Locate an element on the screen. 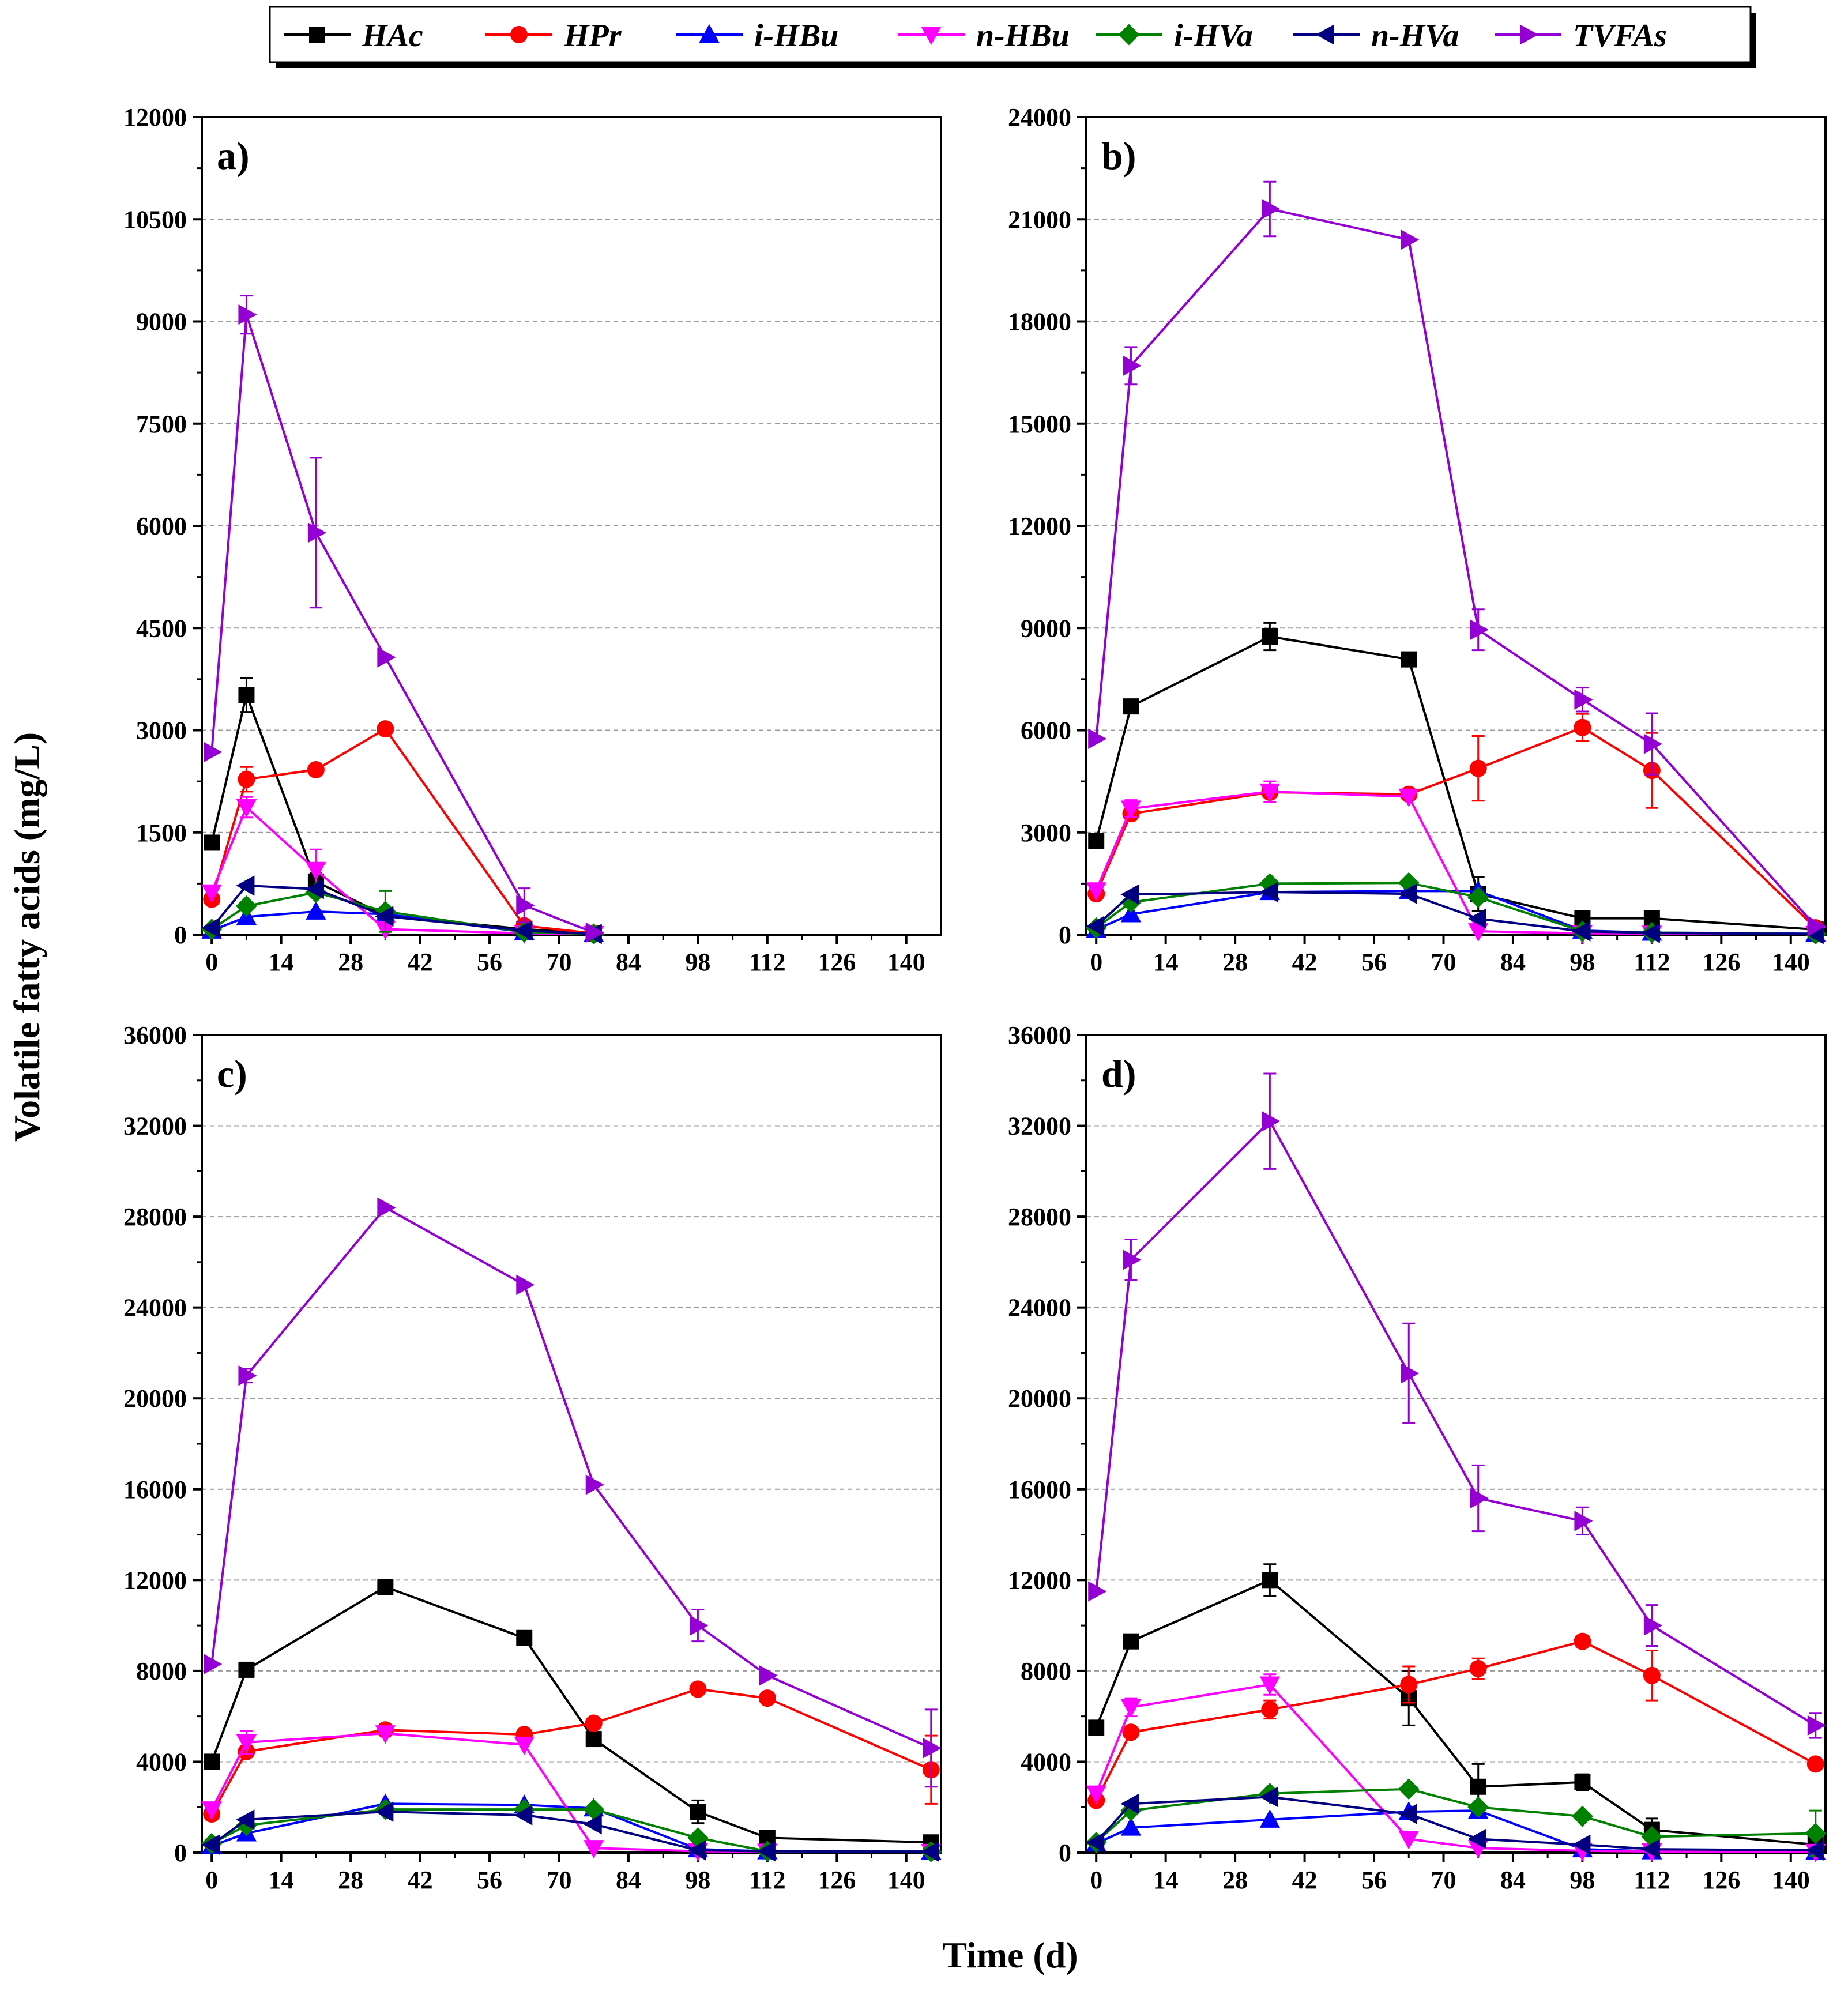  y-tick-label: 3000 is located at coordinates (1046, 833).